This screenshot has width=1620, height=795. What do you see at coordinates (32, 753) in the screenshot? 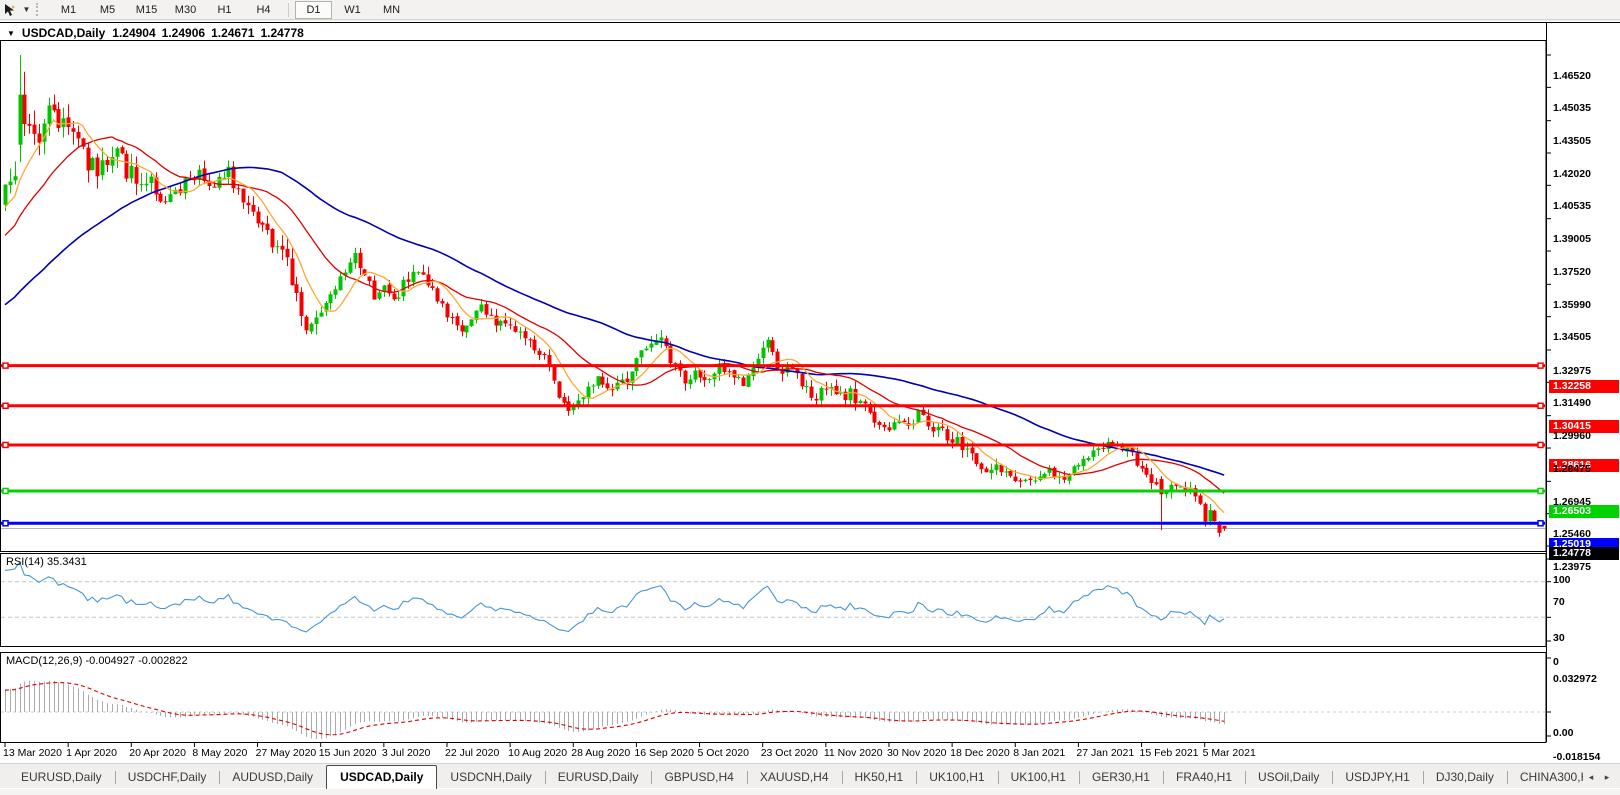
I see `date-tick-0: 13 Mar 2020` at bounding box center [32, 753].